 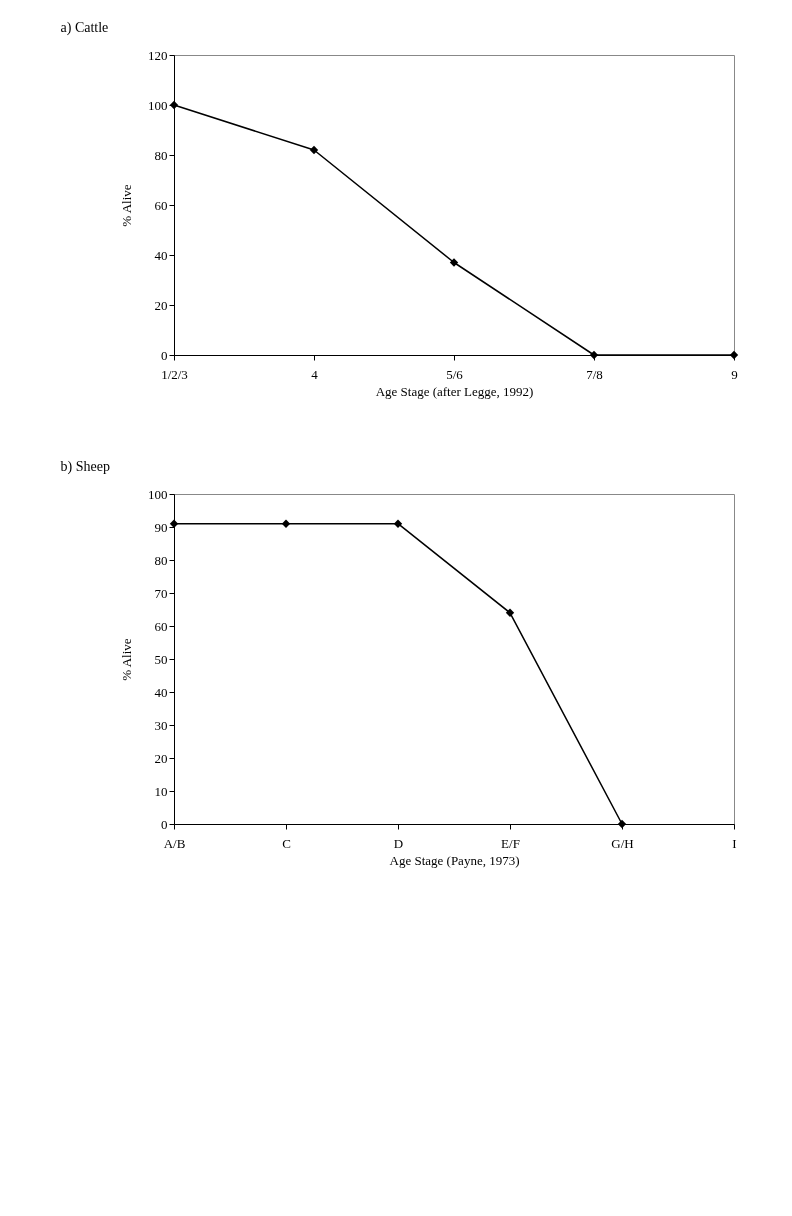 What do you see at coordinates (510, 843) in the screenshot?
I see `x-tick-label: E/F` at bounding box center [510, 843].